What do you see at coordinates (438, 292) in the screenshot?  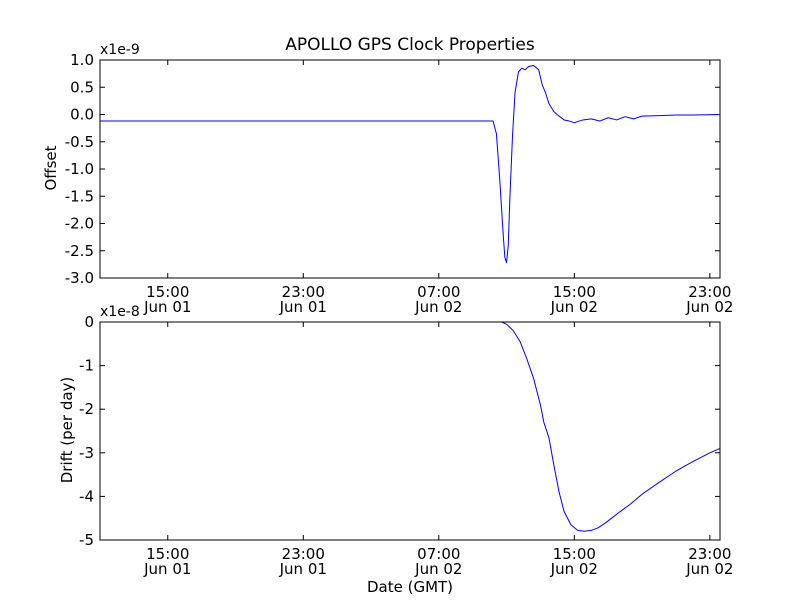 I see `offset-x-tick-time-label: 07:00` at bounding box center [438, 292].